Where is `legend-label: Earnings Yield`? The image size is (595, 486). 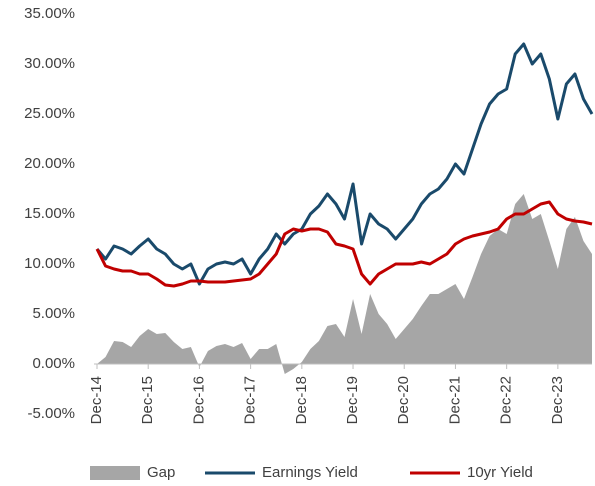
legend-label: Earnings Yield is located at coordinates (310, 472).